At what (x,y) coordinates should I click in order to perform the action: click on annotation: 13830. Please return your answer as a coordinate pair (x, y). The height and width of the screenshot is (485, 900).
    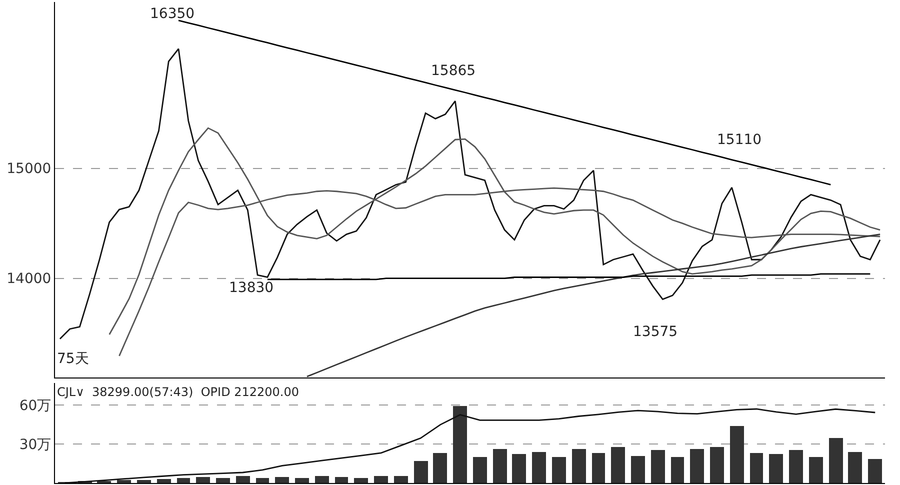
    Looking at the image, I should click on (251, 288).